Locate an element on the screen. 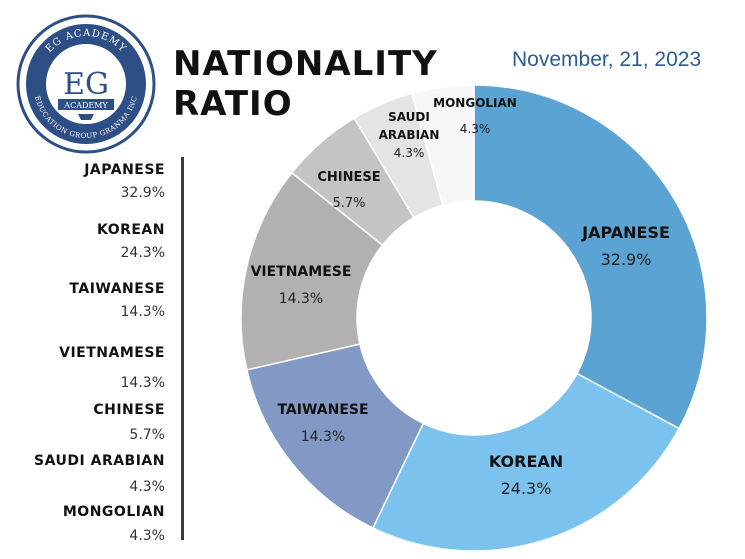 The image size is (745, 559). logo-ribbon: ACADEMY is located at coordinates (85, 105).